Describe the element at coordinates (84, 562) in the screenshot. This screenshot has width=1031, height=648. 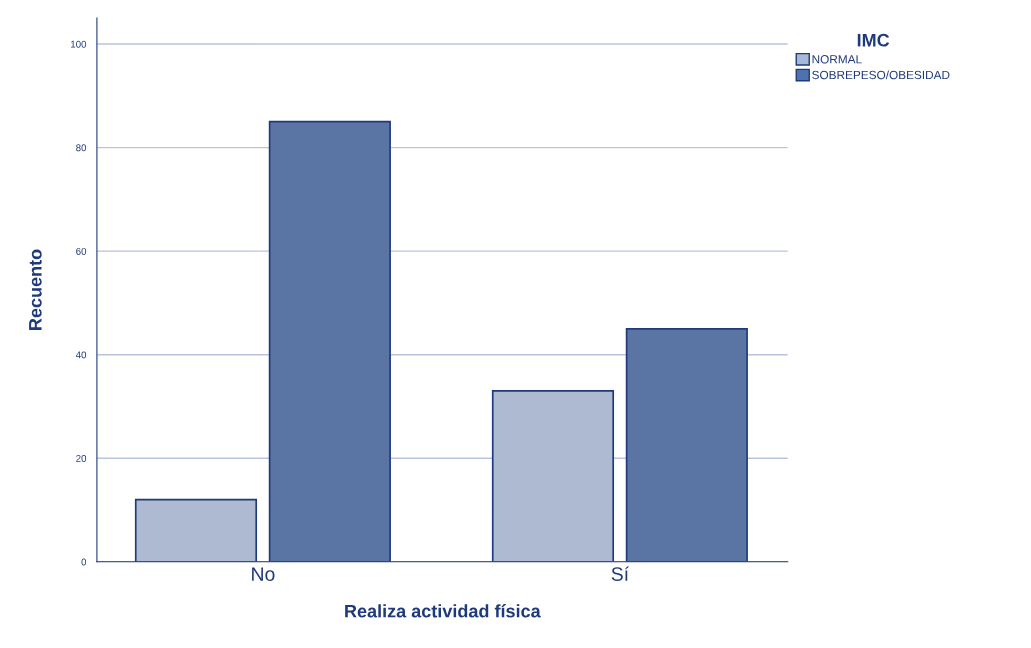
I see `y-tick-label: 0` at that location.